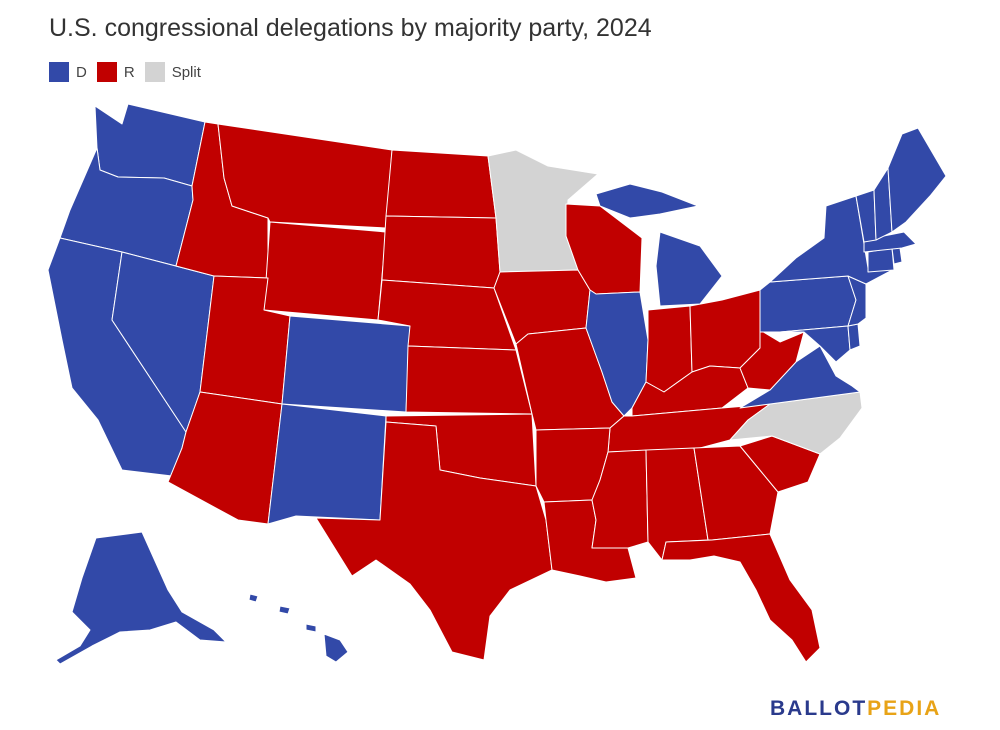 This screenshot has width=1000, height=730. Describe the element at coordinates (129, 72) in the screenshot. I see `legend-label-r: R` at that location.